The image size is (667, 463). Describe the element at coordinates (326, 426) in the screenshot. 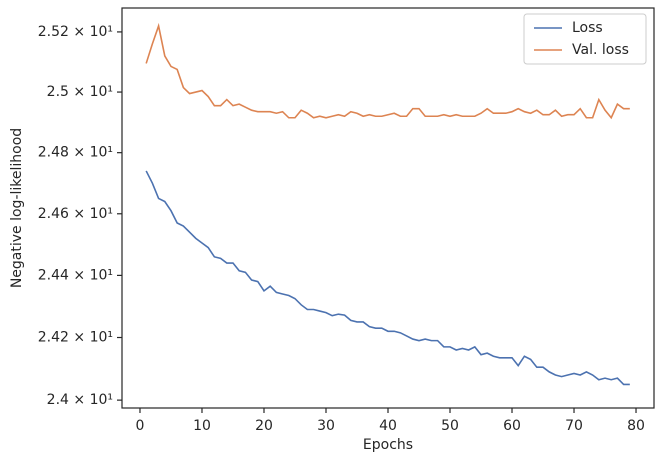

I see `x-tick-label: 30` at that location.